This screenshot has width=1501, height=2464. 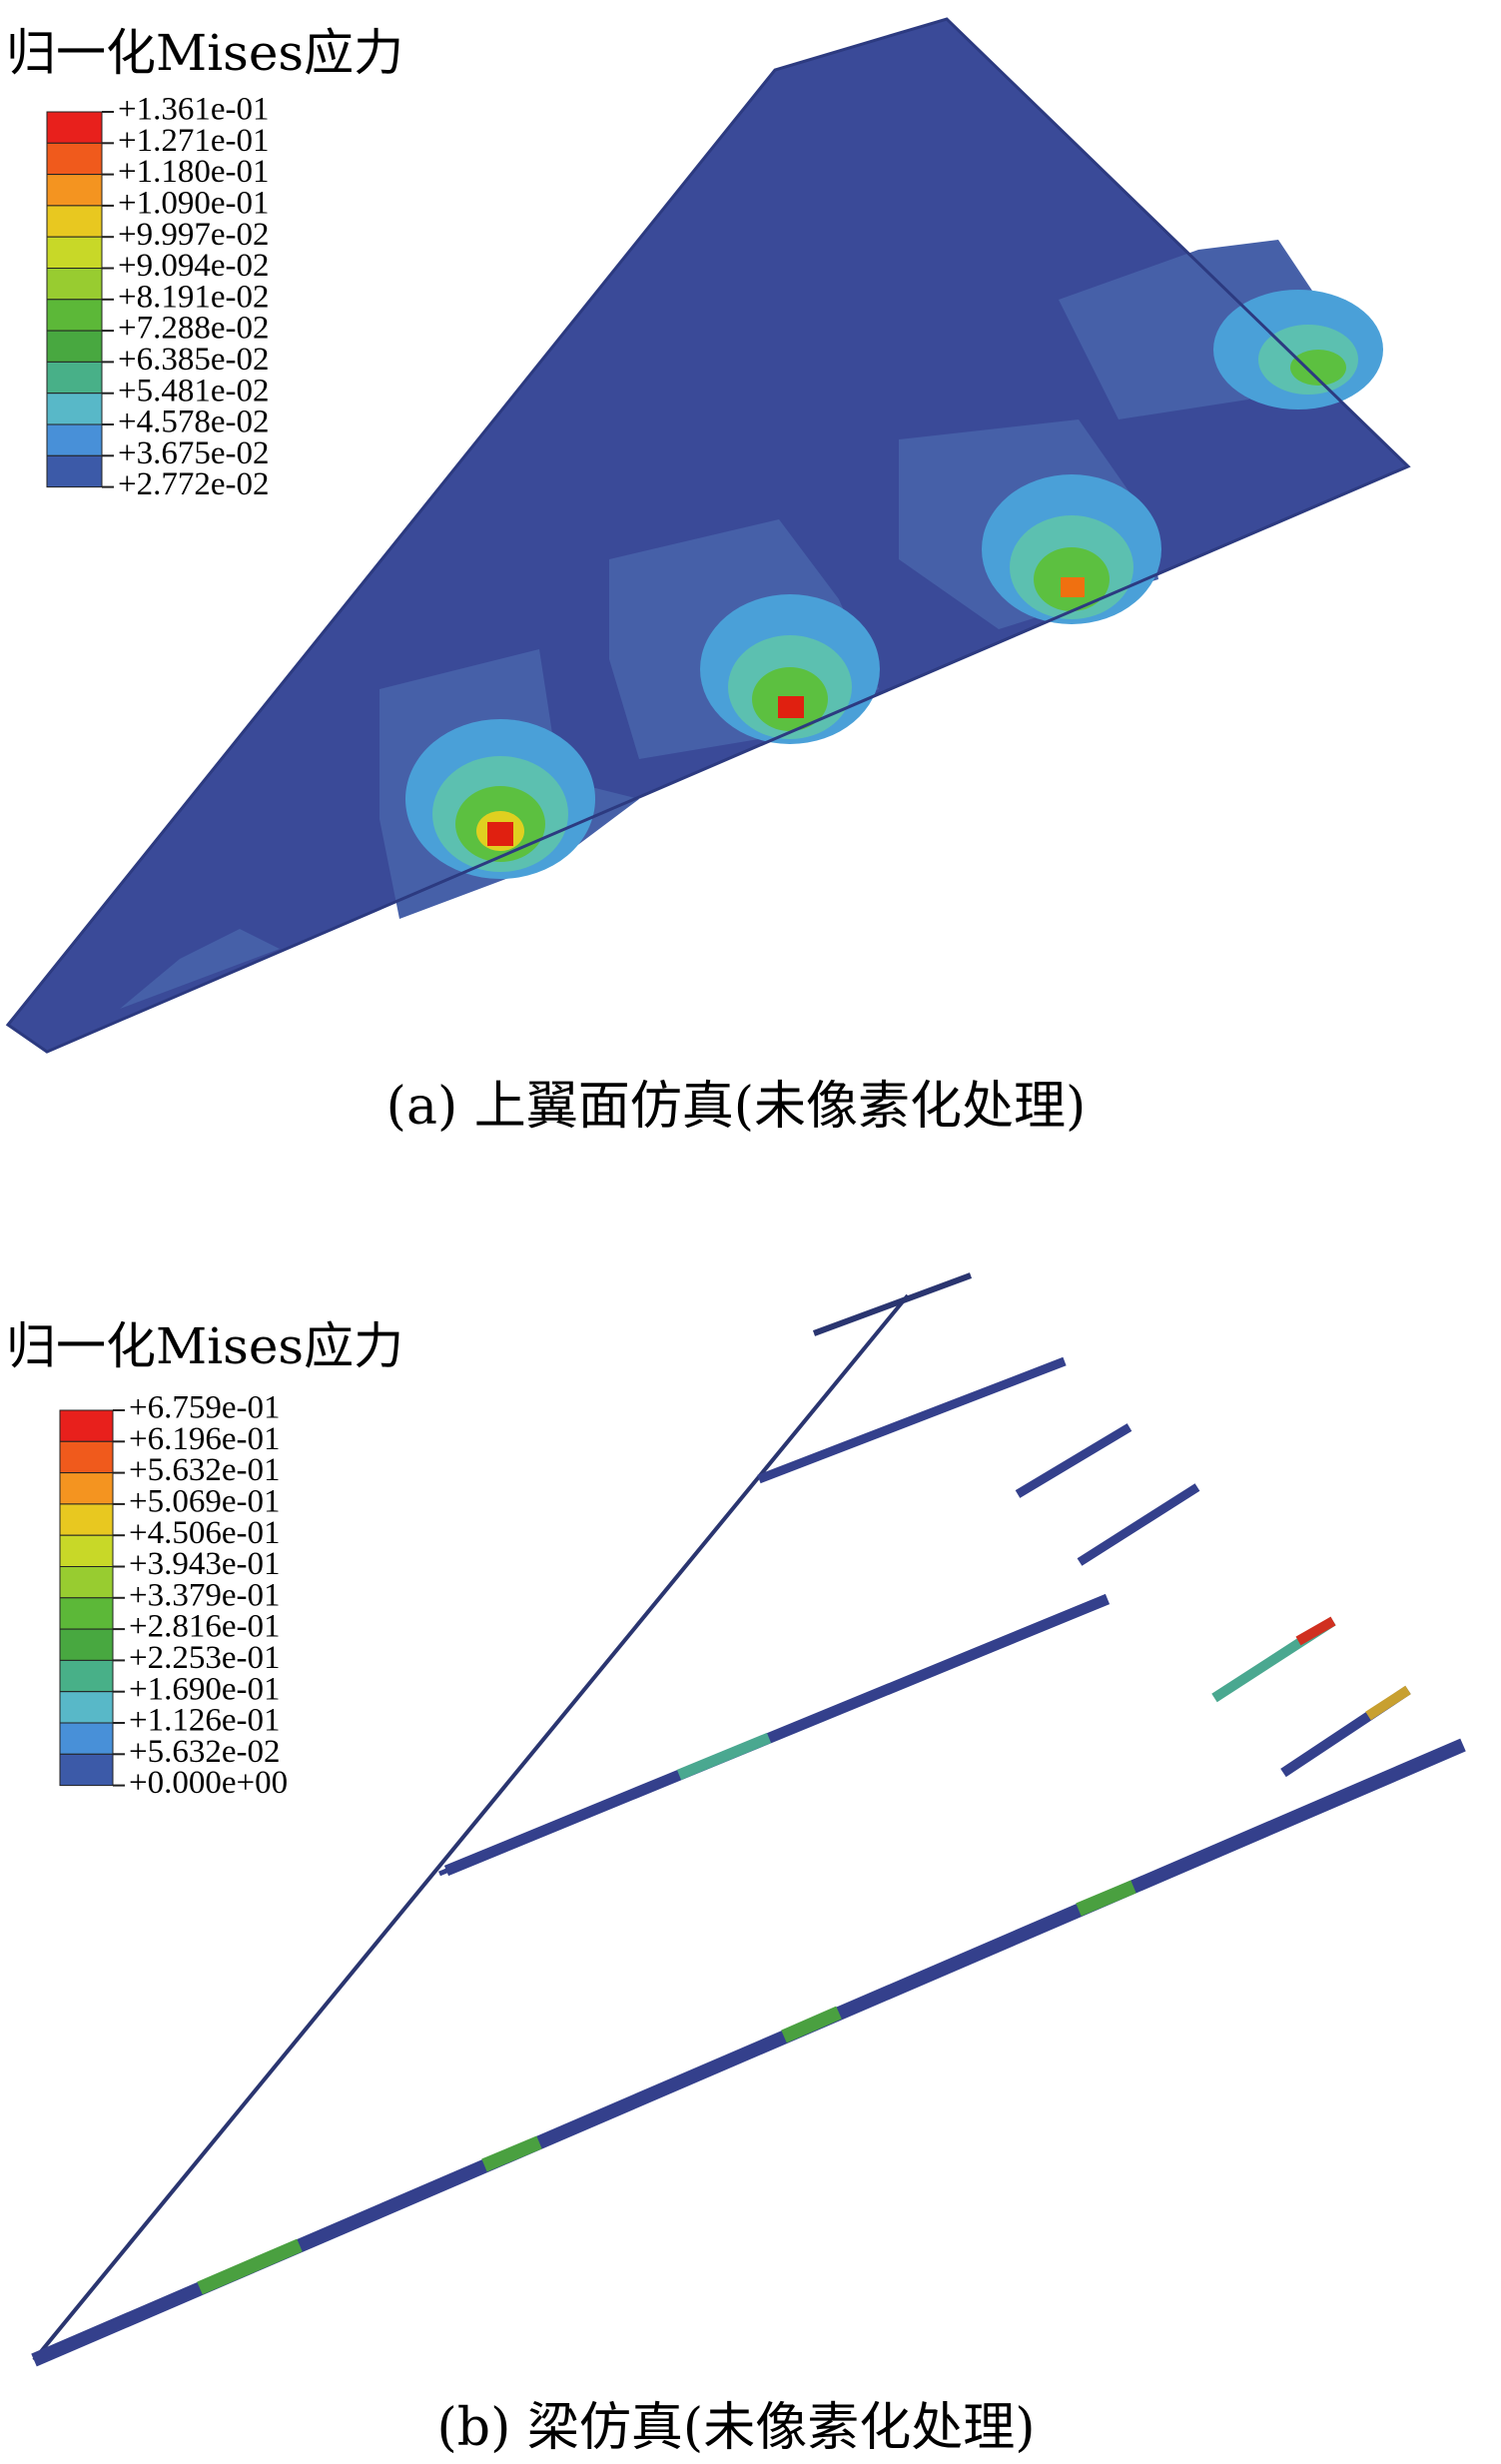 I want to click on legend-label: +9.997e-02, so click(x=194, y=235).